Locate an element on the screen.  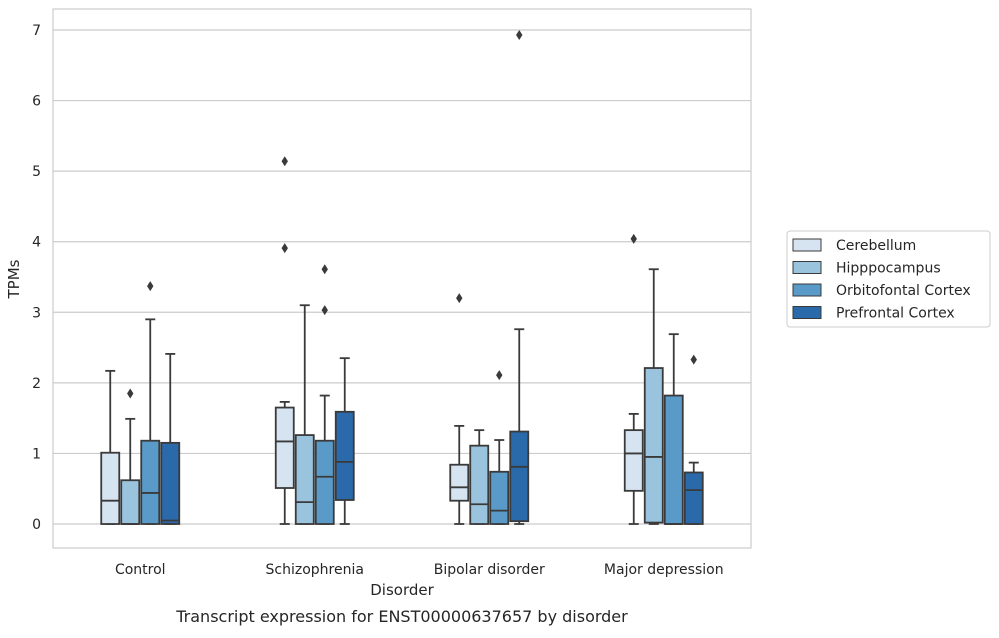
legend-label: Cerebellum is located at coordinates (876, 246).